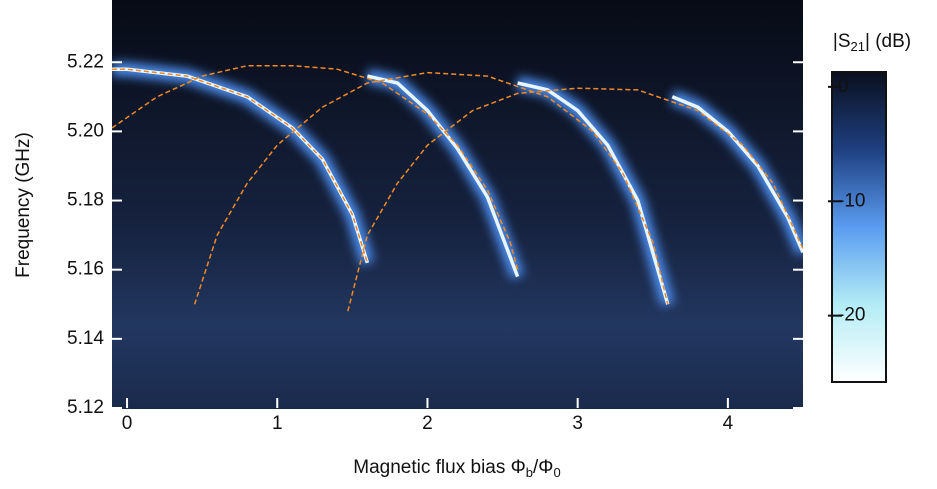 The height and width of the screenshot is (489, 937). I want to click on x-label-part: Magnetic flux bias Φ, so click(439, 467).